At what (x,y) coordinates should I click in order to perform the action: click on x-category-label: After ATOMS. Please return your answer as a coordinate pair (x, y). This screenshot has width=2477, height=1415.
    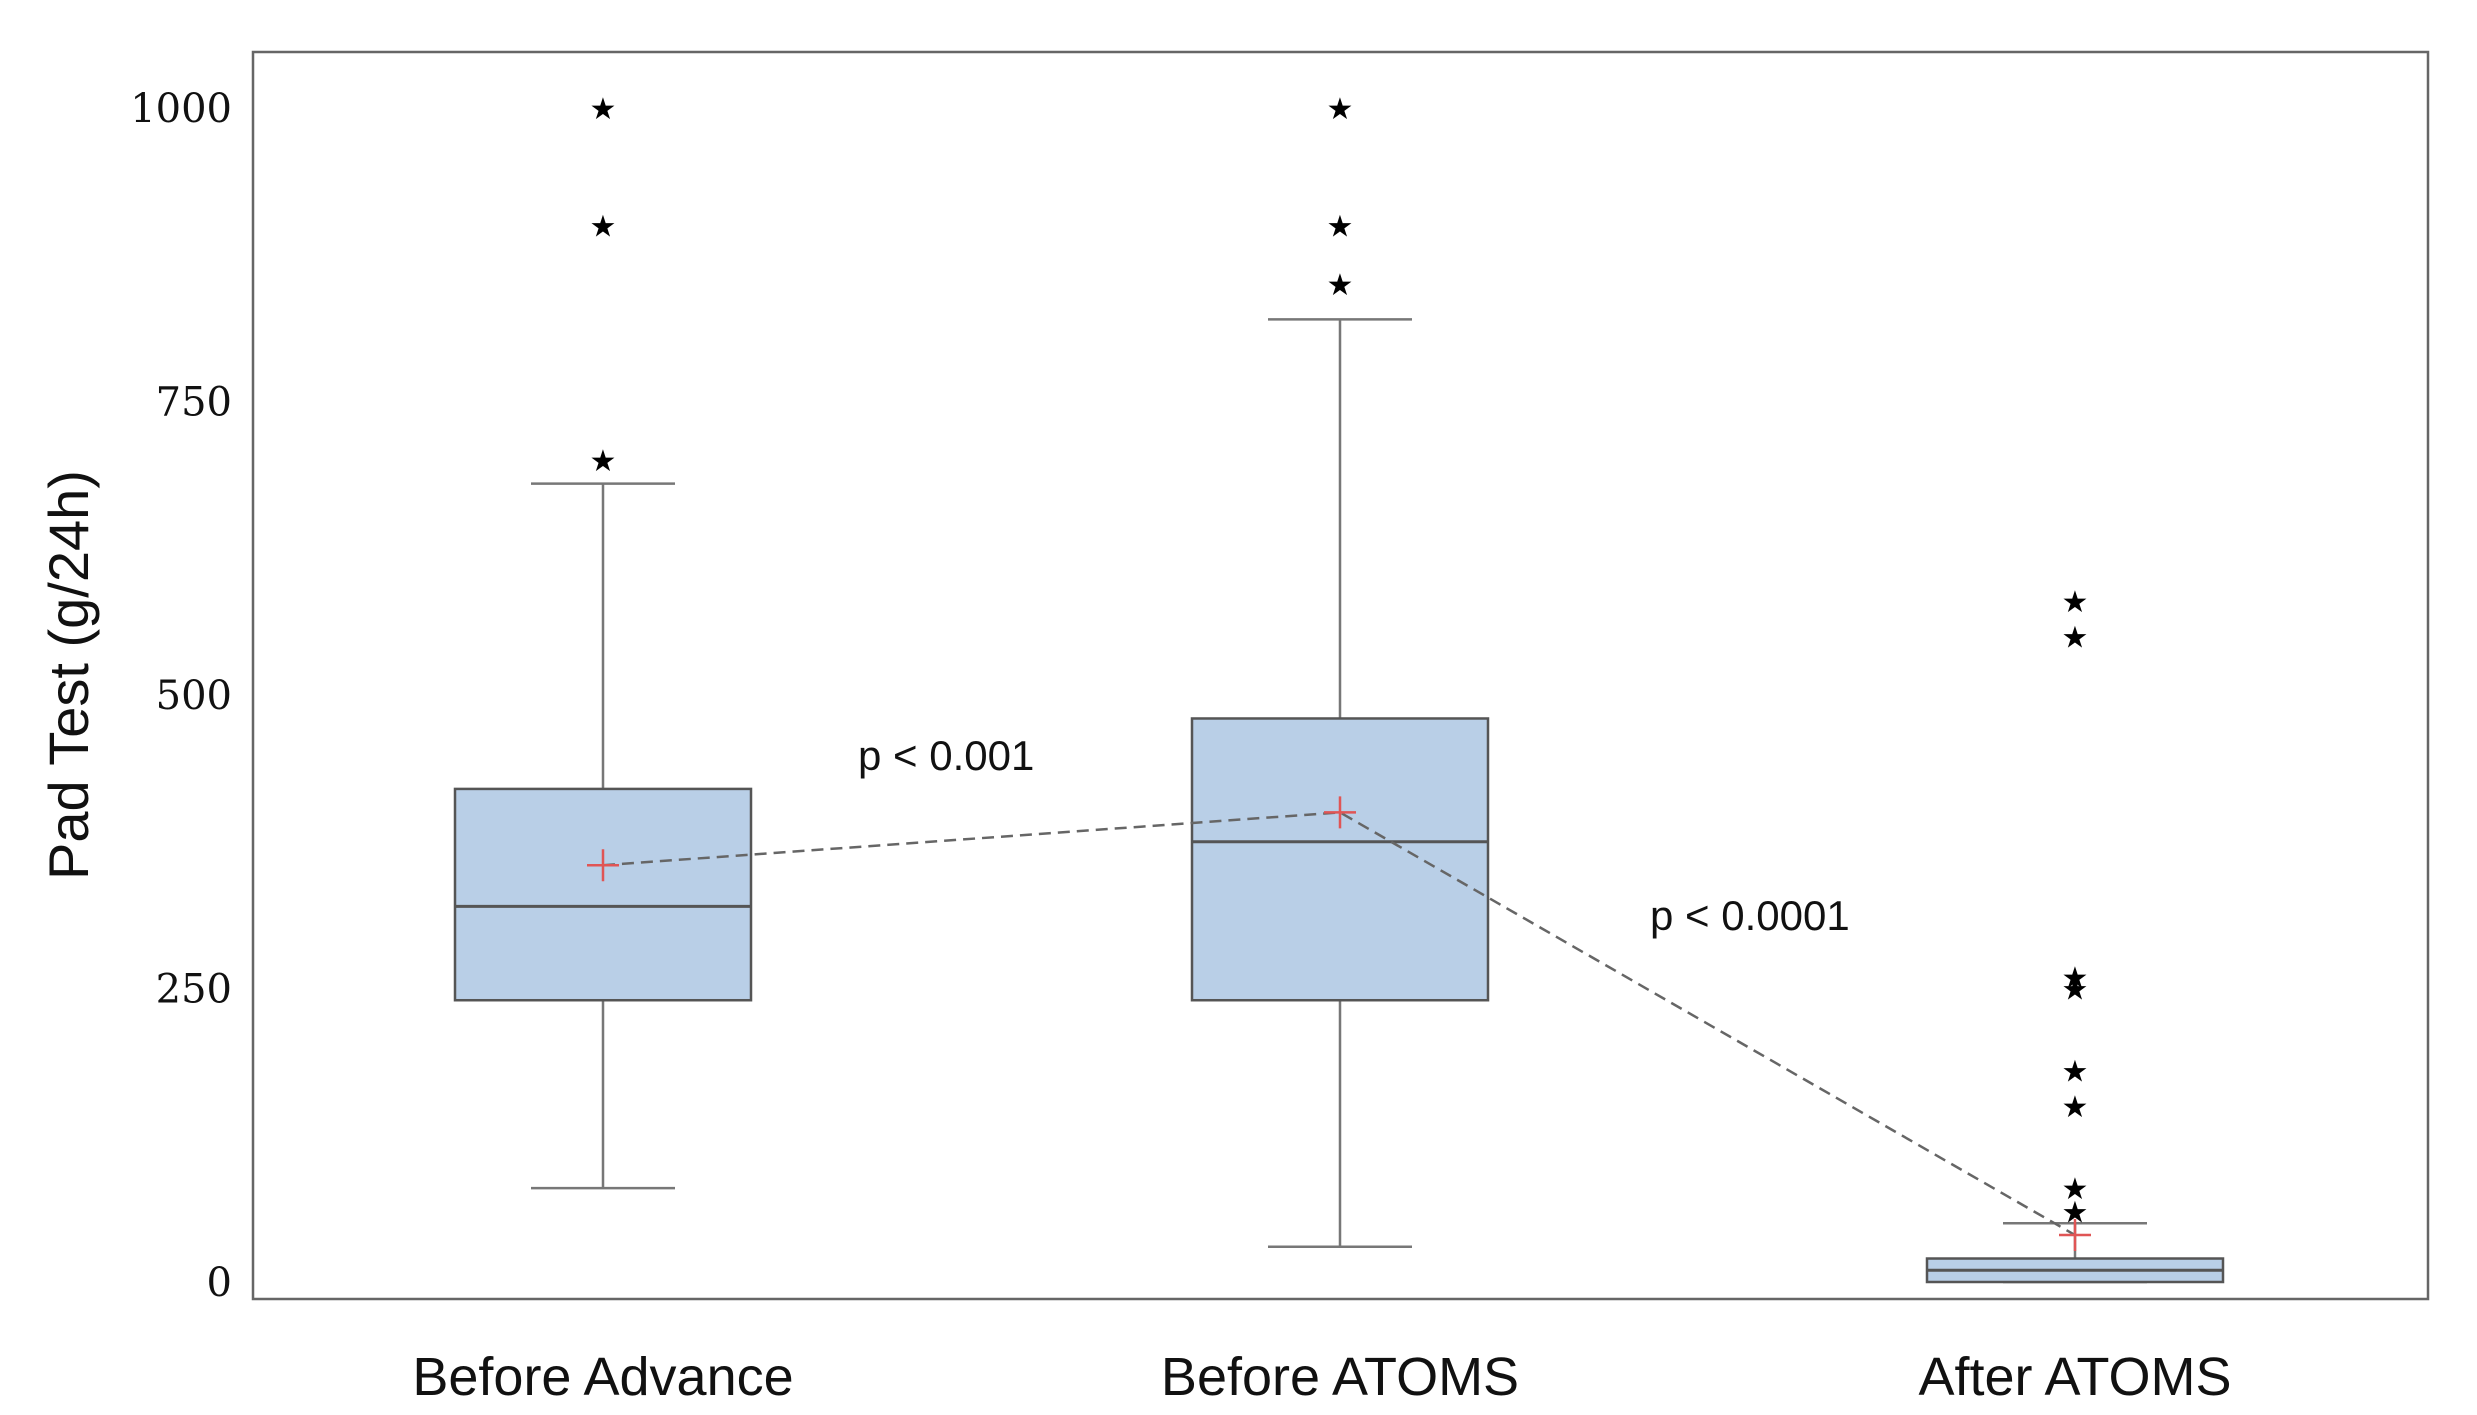
    Looking at the image, I should click on (2074, 1377).